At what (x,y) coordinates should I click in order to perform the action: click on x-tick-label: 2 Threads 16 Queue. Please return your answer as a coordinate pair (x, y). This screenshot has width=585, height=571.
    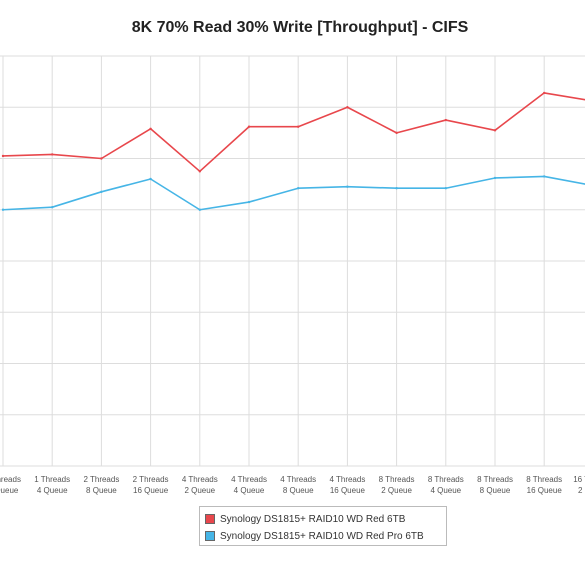
    Looking at the image, I should click on (151, 485).